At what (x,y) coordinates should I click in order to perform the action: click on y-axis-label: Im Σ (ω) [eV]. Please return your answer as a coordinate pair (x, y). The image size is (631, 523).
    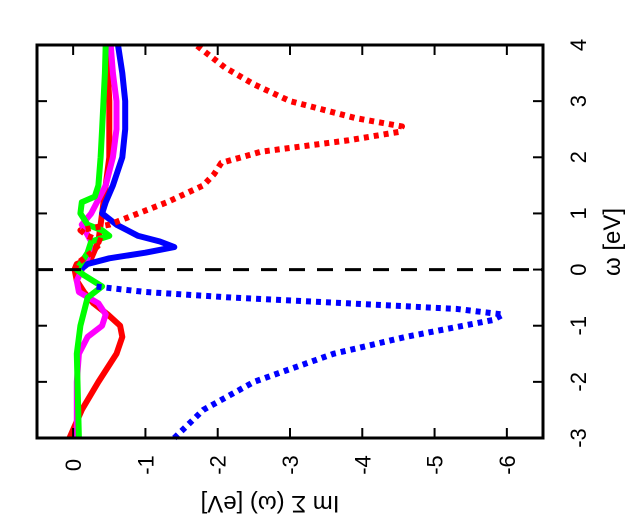
    Looking at the image, I should click on (270, 503).